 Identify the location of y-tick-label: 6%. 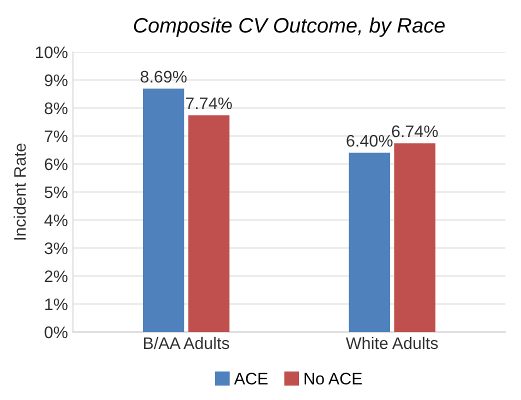
(56, 164).